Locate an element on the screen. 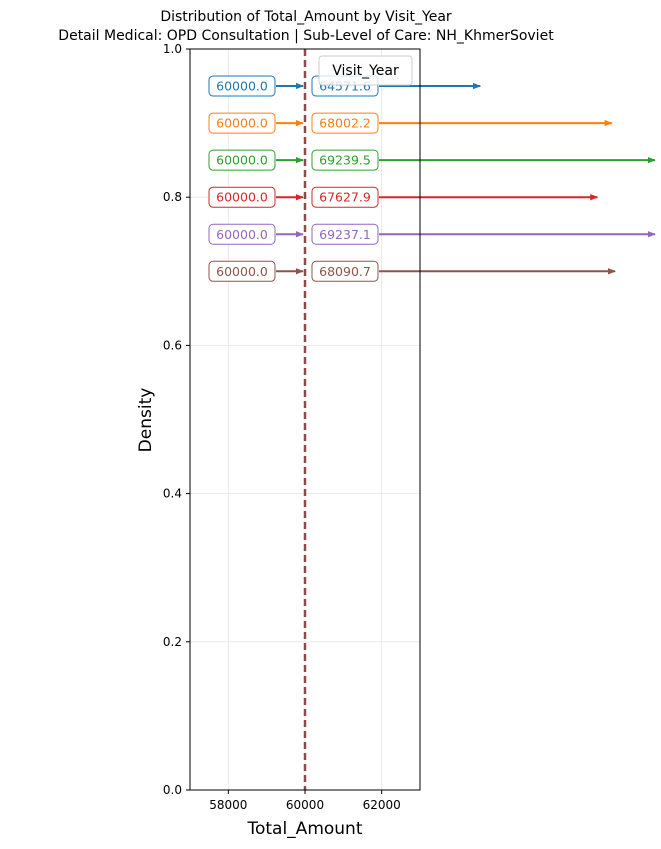  mean-label: 68090.7 is located at coordinates (345, 271).